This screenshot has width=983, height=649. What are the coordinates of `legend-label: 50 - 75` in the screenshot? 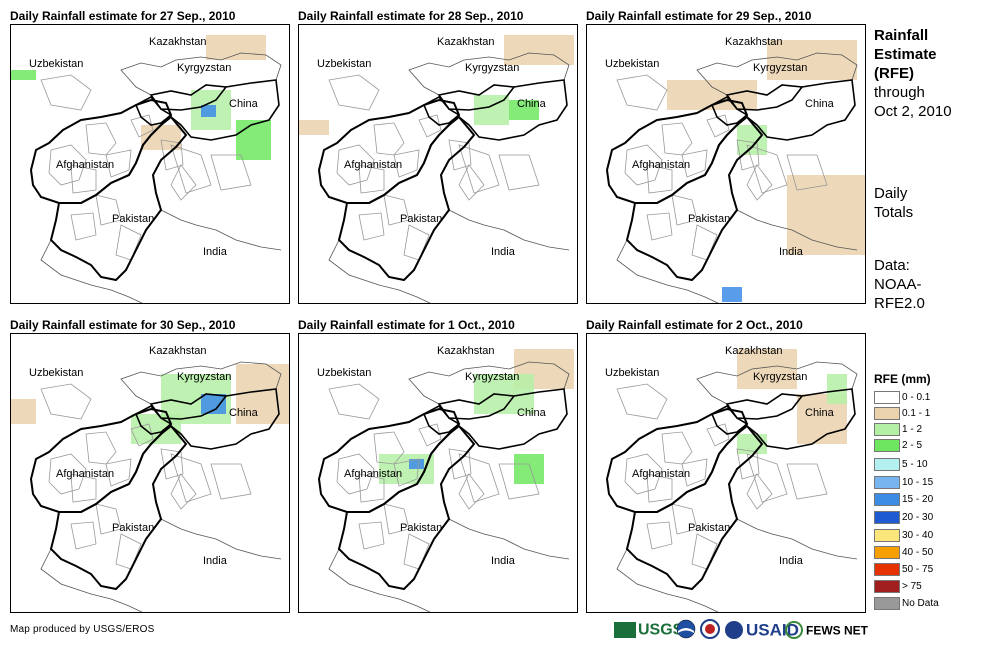 It's located at (918, 569).